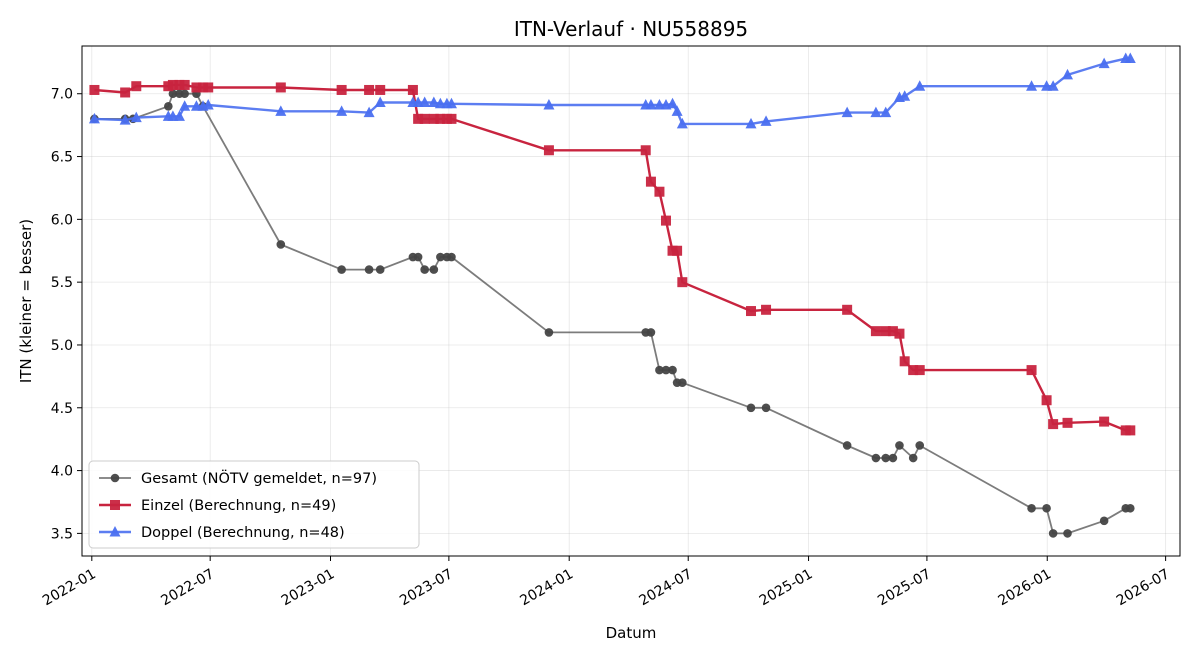  Describe the element at coordinates (62, 95) in the screenshot. I see `y-tick-label: 7.0` at that location.